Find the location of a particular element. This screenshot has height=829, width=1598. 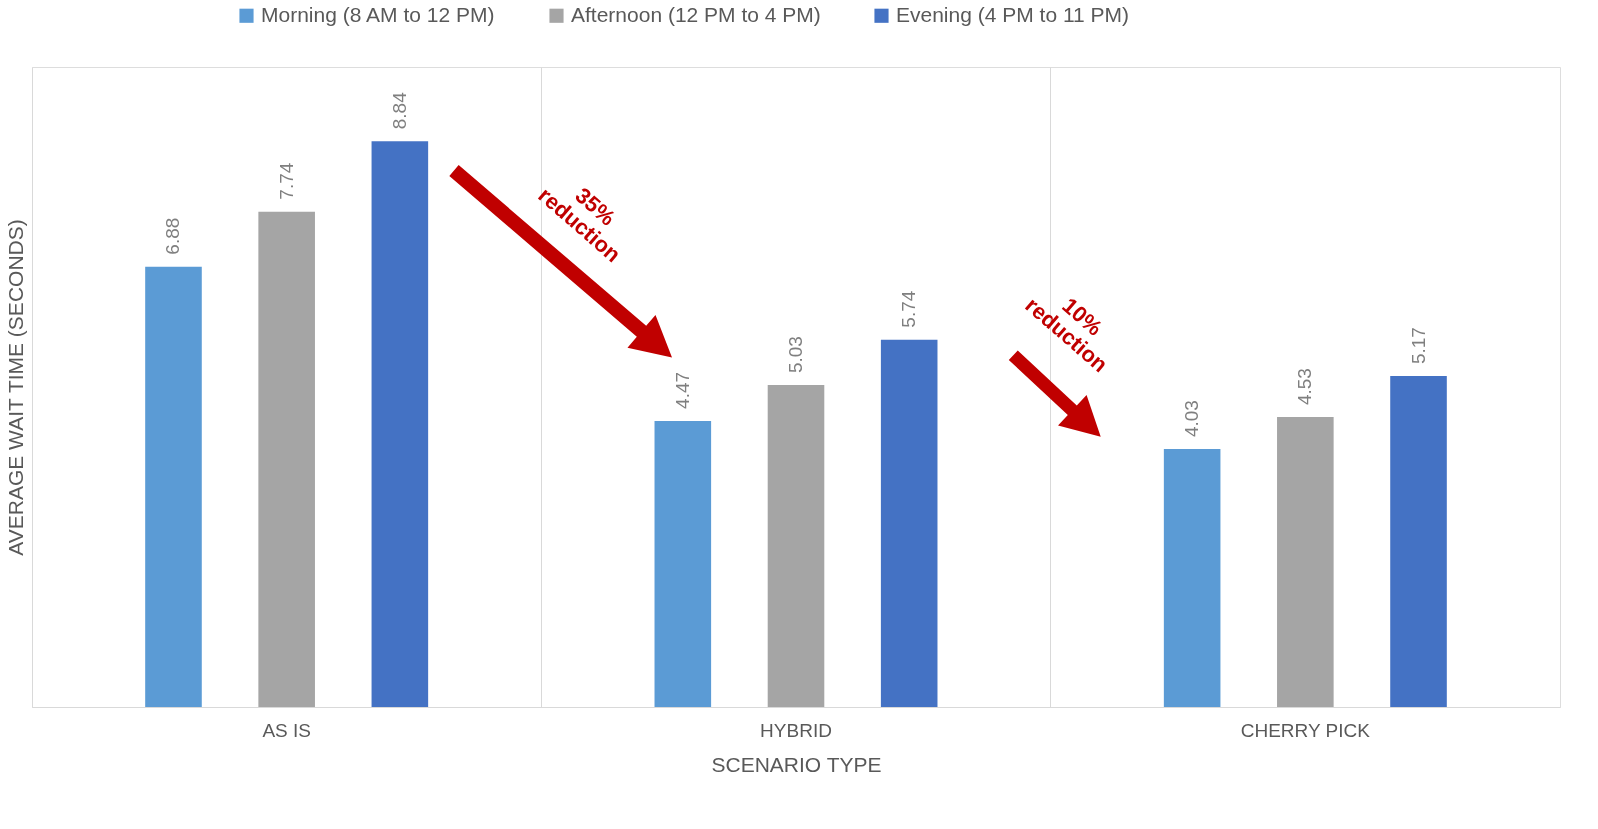

data-label: 6.88 is located at coordinates (173, 236).